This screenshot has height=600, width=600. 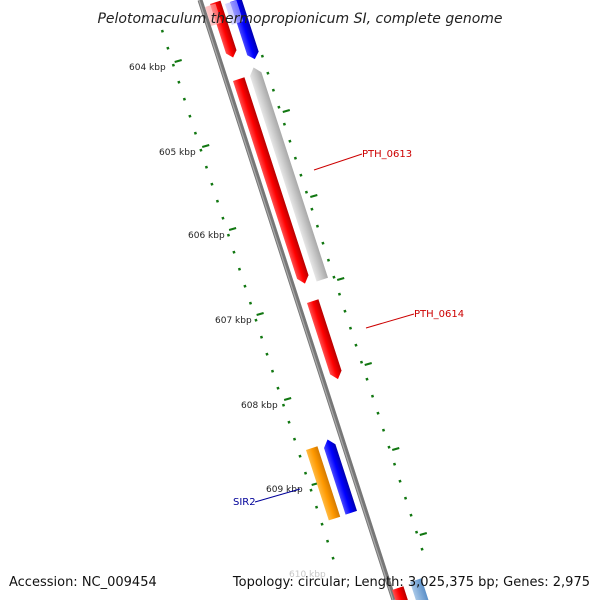 What do you see at coordinates (259, 406) in the screenshot?
I see `kbp-label-608: 608 kbp` at bounding box center [259, 406].